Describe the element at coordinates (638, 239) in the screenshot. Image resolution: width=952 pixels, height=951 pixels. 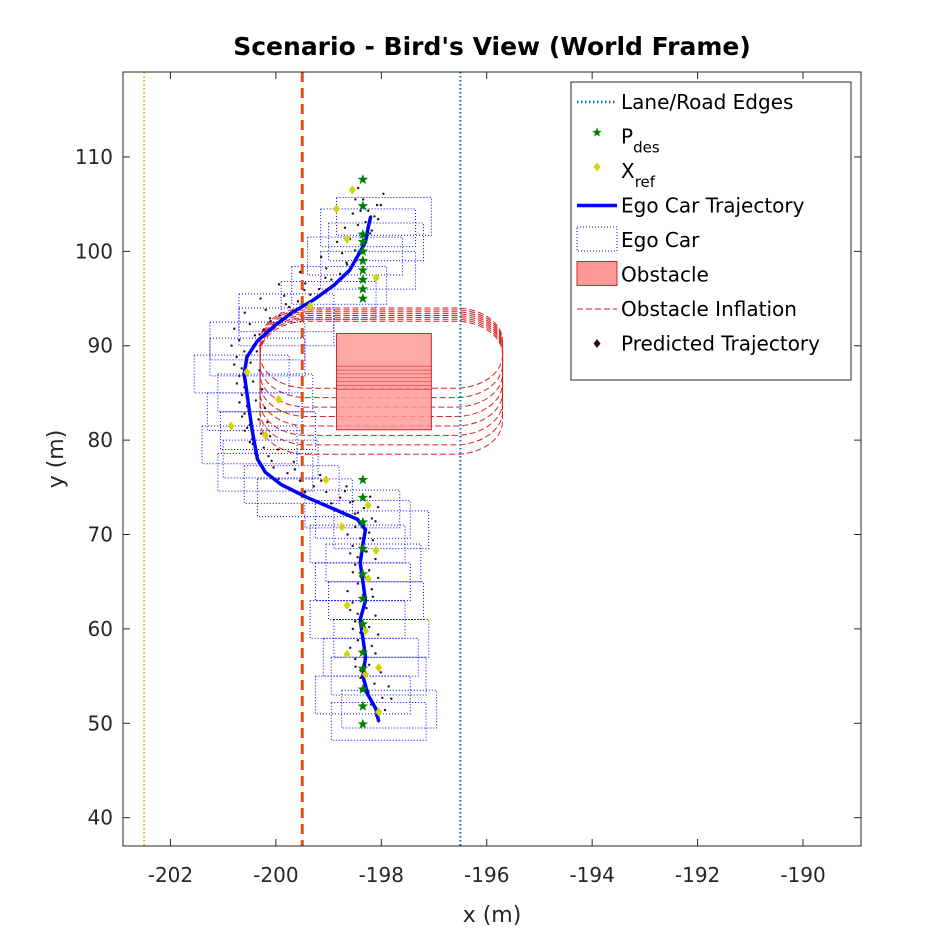
I see `legend-entry-ego_car: Ego Car` at that location.